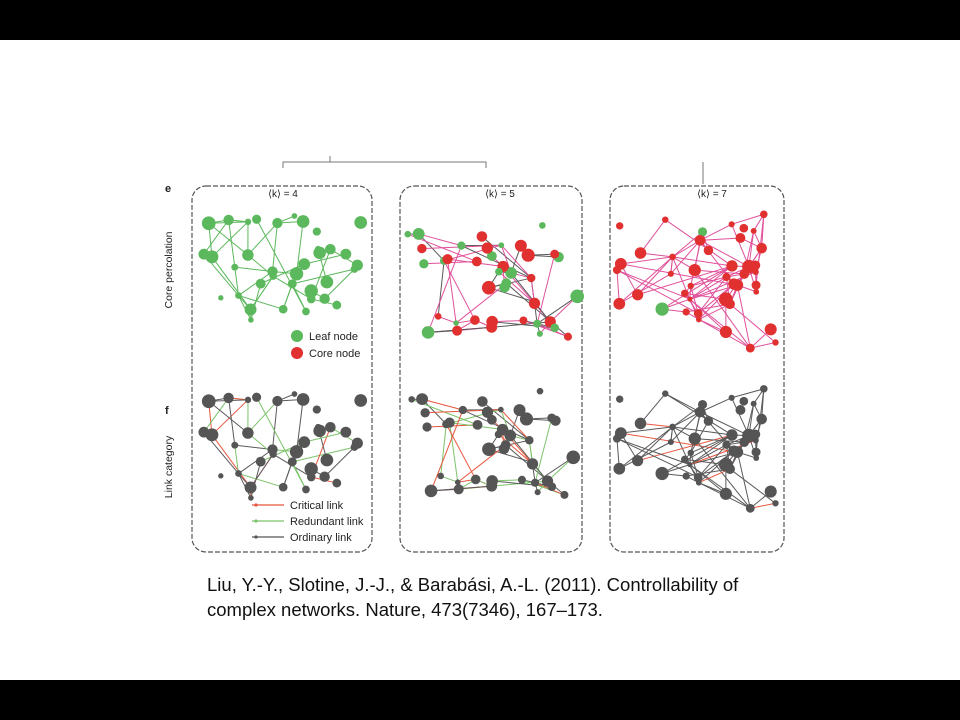 Image resolution: width=960 pixels, height=720 pixels. I want to click on row-f-label: Link category, so click(169, 466).